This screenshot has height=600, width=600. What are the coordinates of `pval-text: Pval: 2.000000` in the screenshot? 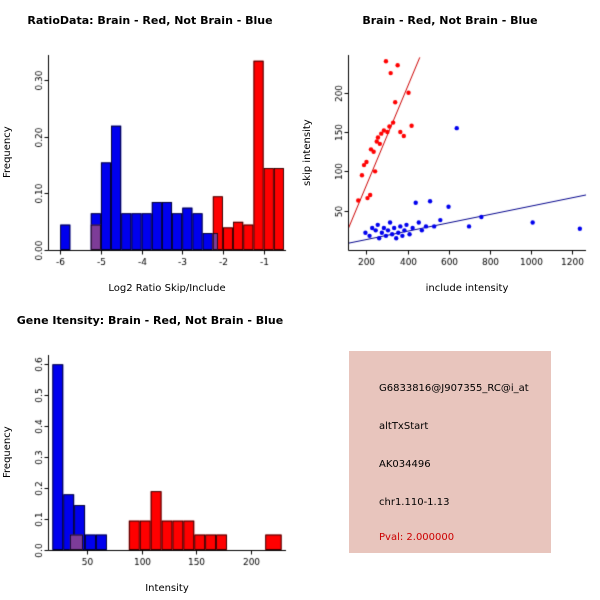 It's located at (417, 537).